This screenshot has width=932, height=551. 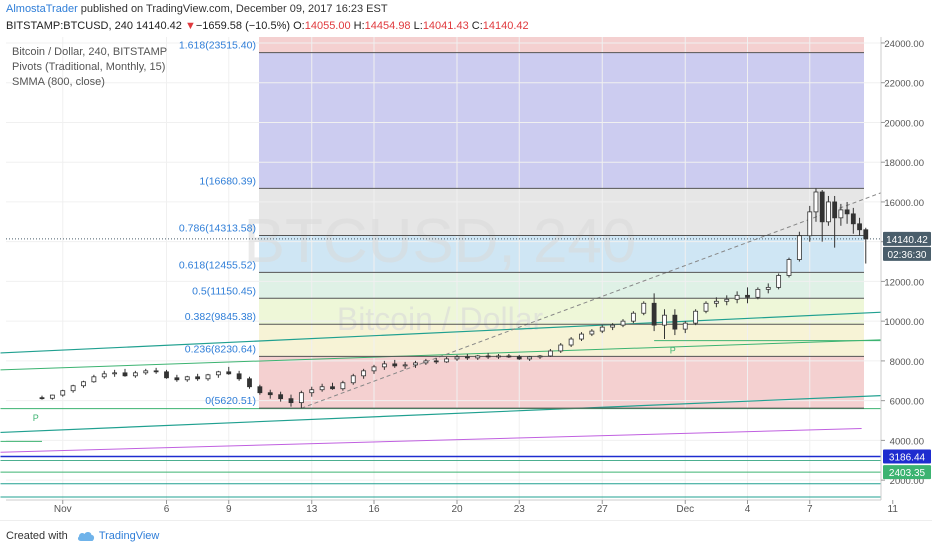 What do you see at coordinates (904, 203) in the screenshot?
I see `price-tick-label: 16000.00` at bounding box center [904, 203].